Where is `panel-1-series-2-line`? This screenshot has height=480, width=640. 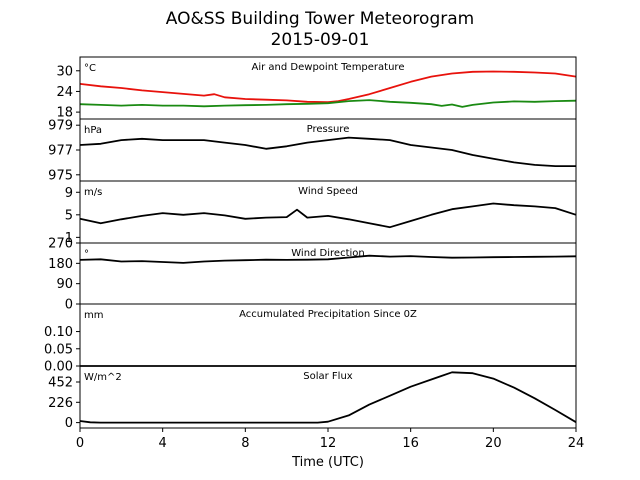 panel-1-series-2-line is located at coordinates (328, 103).